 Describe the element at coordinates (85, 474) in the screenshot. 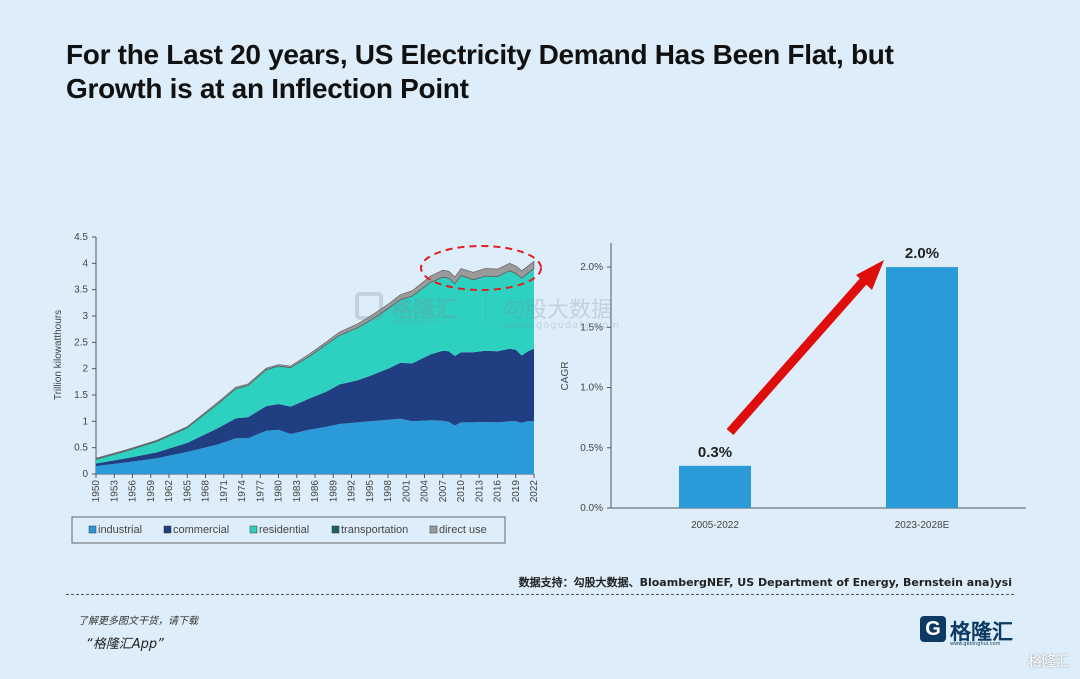

I see `area-y-tick-label: 0` at that location.